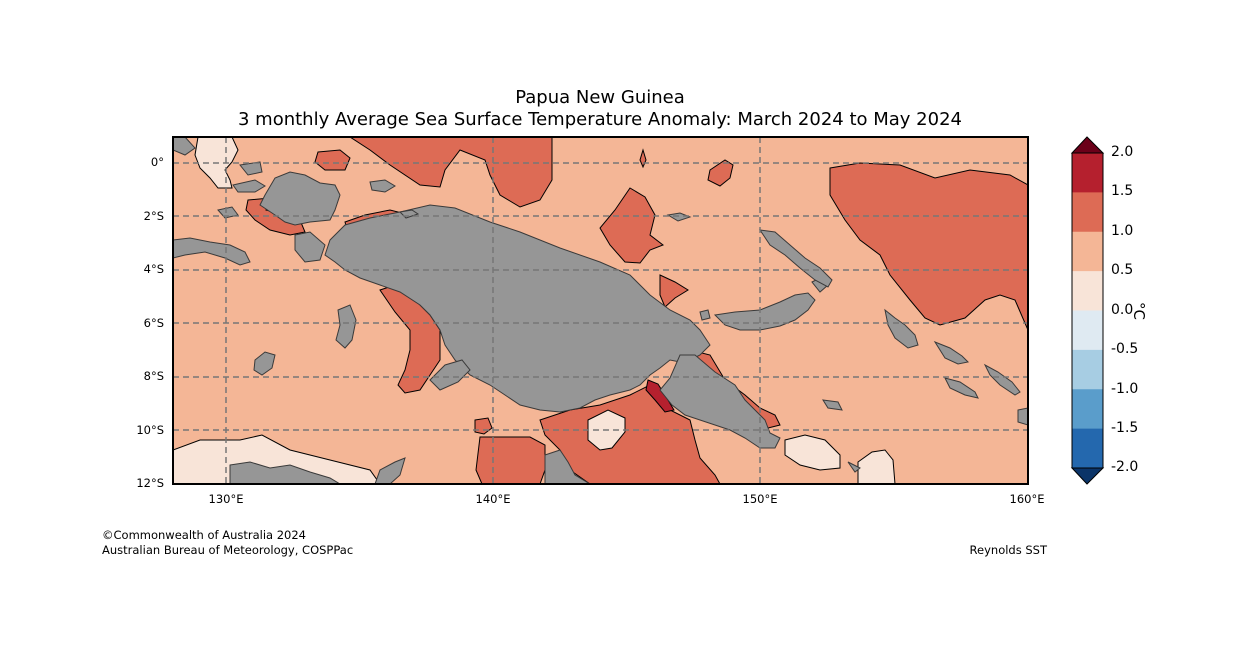  I want to click on colorbar-over-arrow, so click(1087, 145).